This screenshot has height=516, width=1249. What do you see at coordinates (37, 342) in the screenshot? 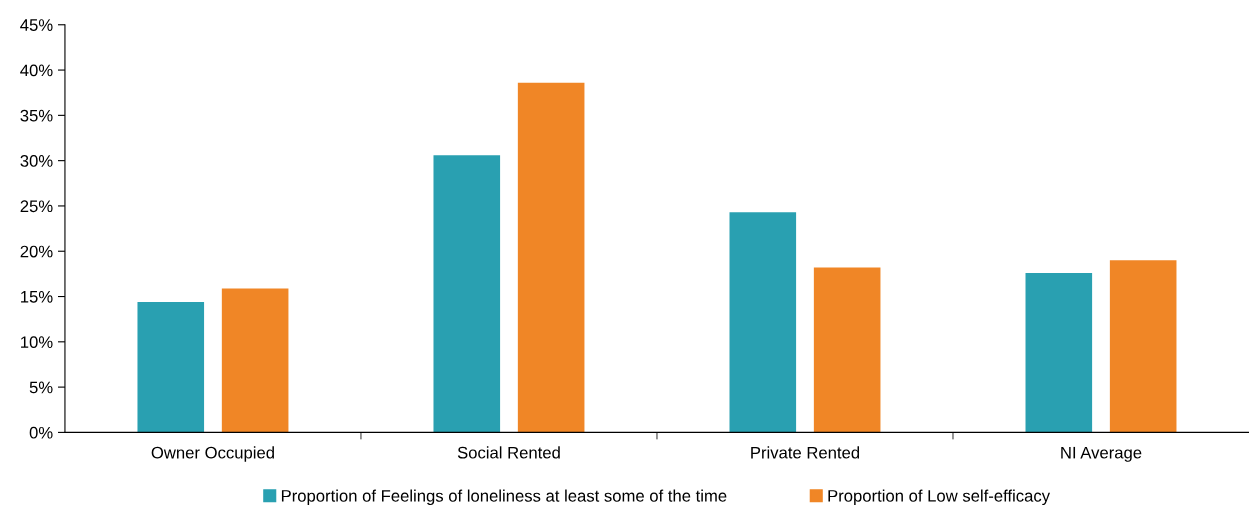
I see `y-tick-label: 10%` at bounding box center [37, 342].